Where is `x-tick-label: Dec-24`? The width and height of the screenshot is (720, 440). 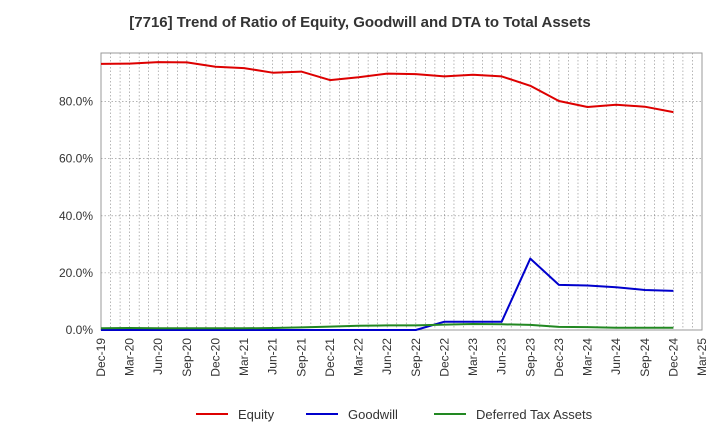 x-tick-label: Dec-24 is located at coordinates (673, 357).